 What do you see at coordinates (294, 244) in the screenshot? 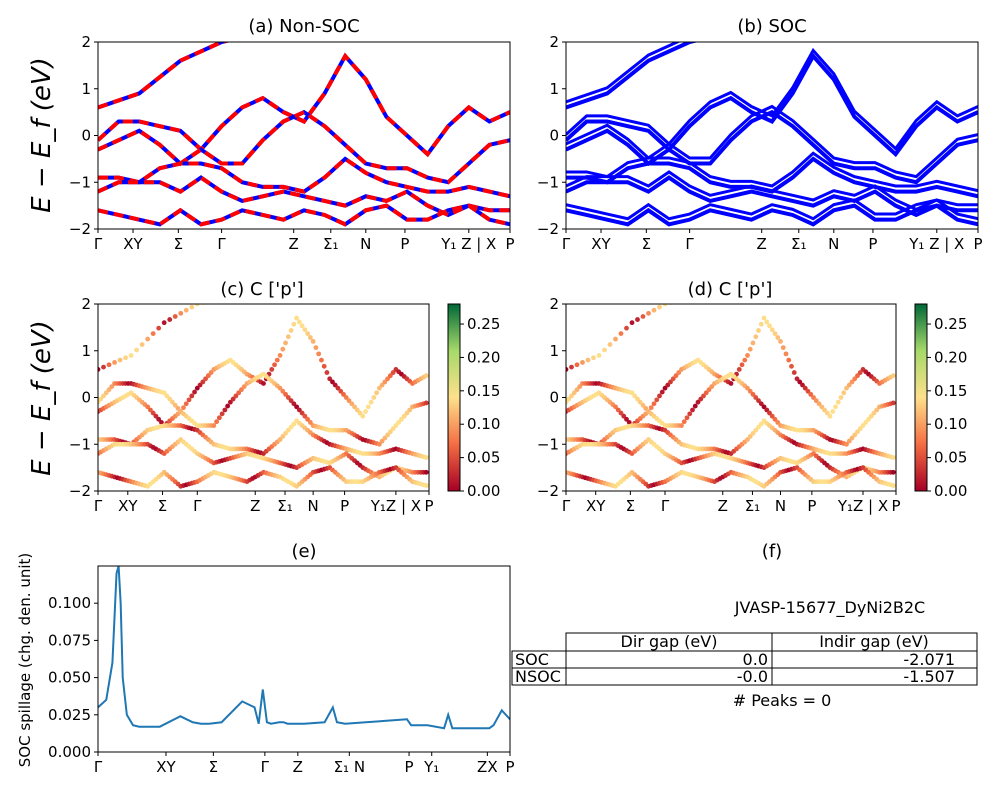
I see `panel-a-xtick: Z` at bounding box center [294, 244].